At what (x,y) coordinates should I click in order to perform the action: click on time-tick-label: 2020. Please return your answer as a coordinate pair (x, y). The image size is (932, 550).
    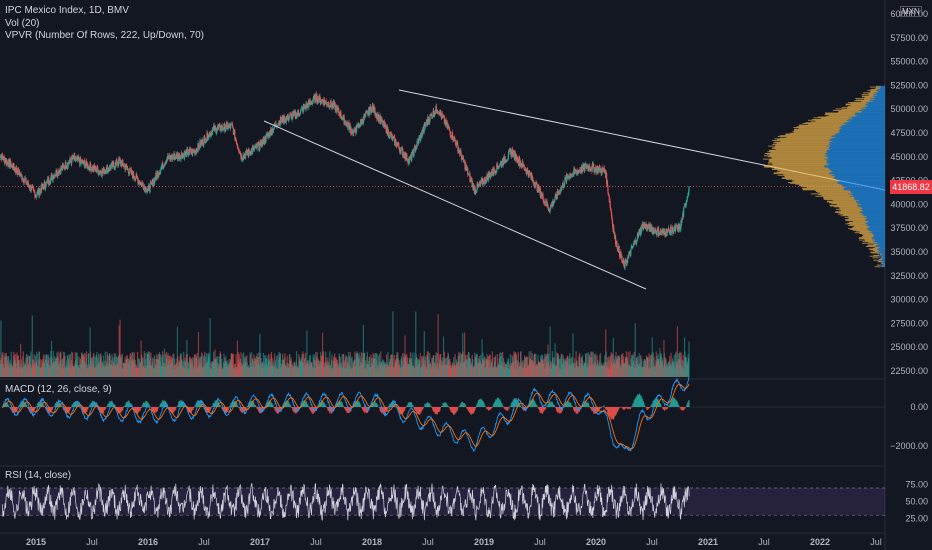
    Looking at the image, I should click on (596, 542).